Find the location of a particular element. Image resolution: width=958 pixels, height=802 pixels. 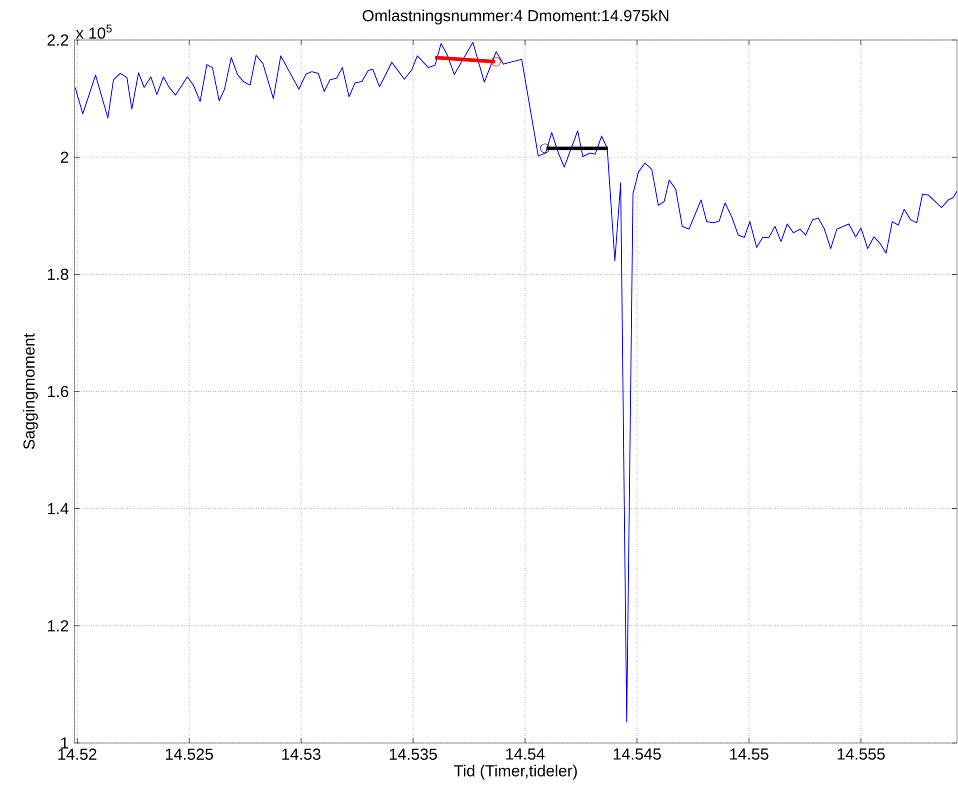

x-tick-label: 14.545 is located at coordinates (637, 754).